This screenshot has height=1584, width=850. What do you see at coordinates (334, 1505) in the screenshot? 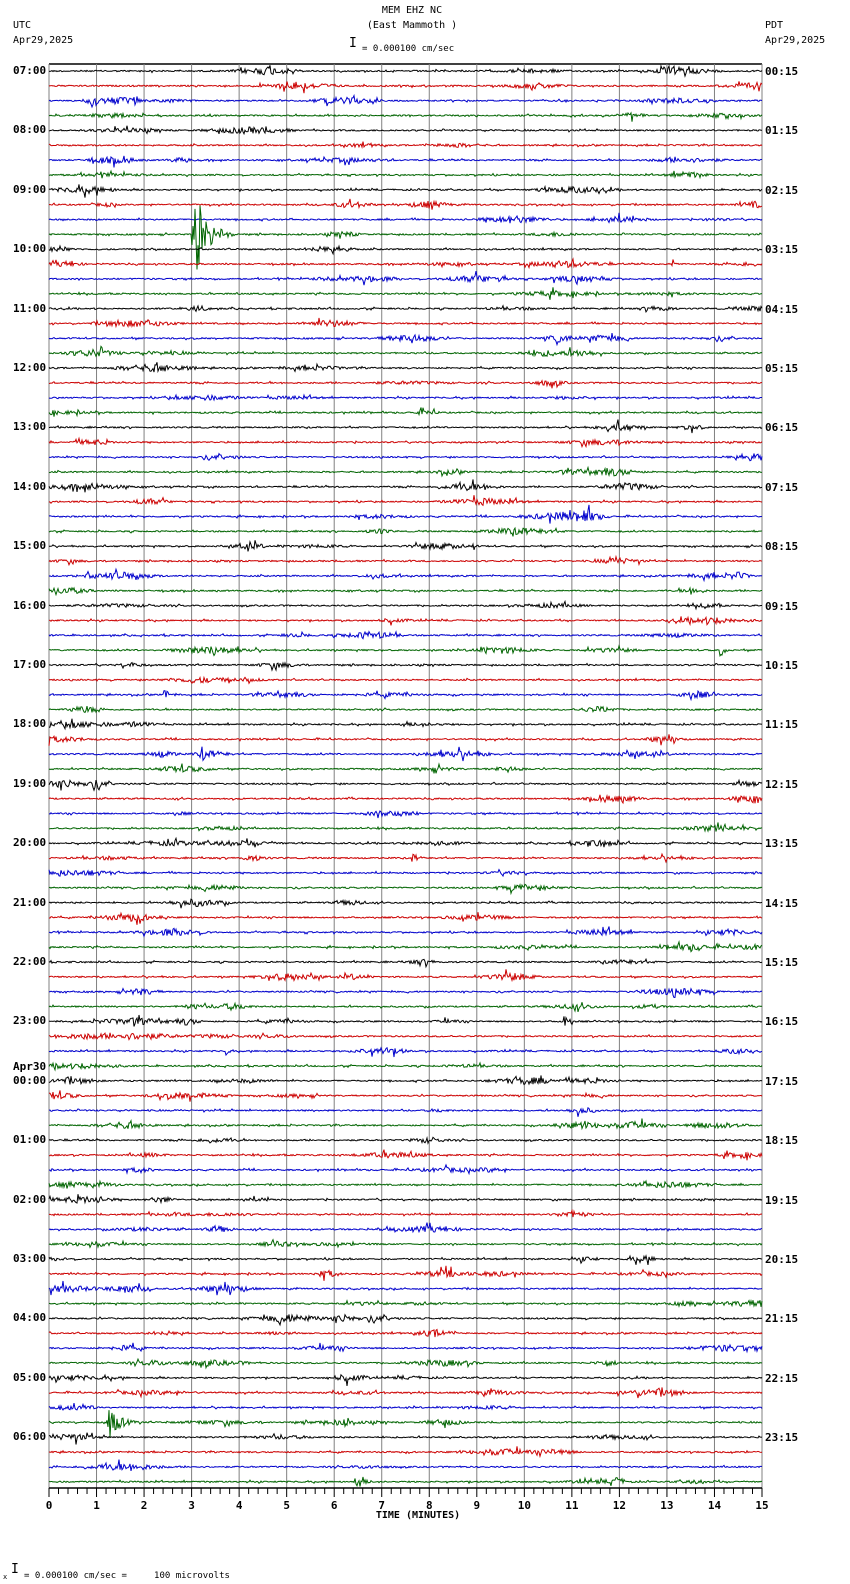
I see `x-tick-label: 6` at bounding box center [334, 1505].